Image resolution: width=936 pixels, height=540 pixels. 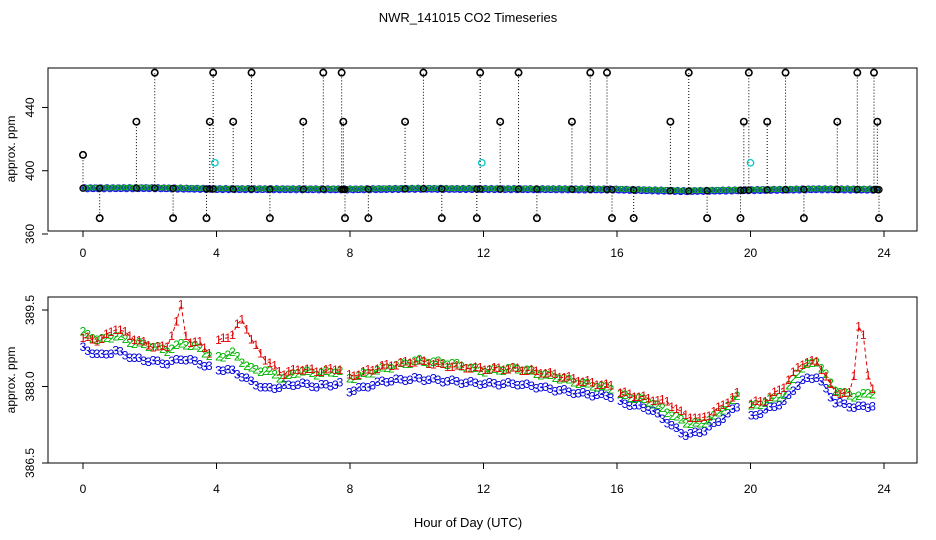 What do you see at coordinates (484, 489) in the screenshot?
I see `bottom-x-tick-label: 12` at bounding box center [484, 489].